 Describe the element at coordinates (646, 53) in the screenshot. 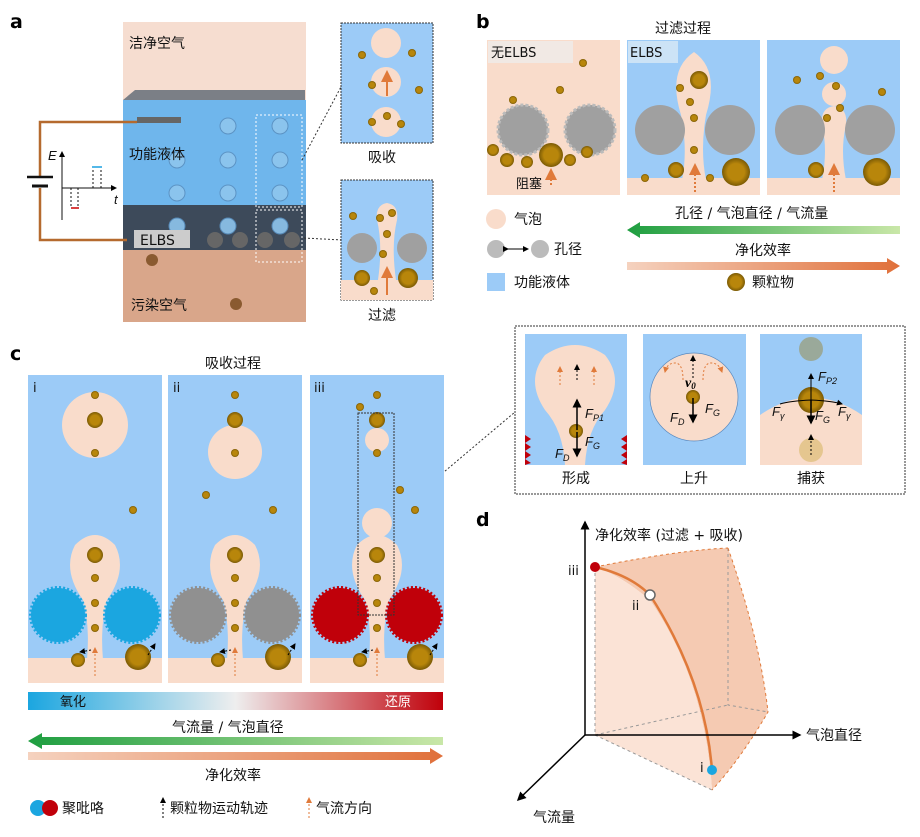

I see `elbs-label-b: ELBS` at that location.